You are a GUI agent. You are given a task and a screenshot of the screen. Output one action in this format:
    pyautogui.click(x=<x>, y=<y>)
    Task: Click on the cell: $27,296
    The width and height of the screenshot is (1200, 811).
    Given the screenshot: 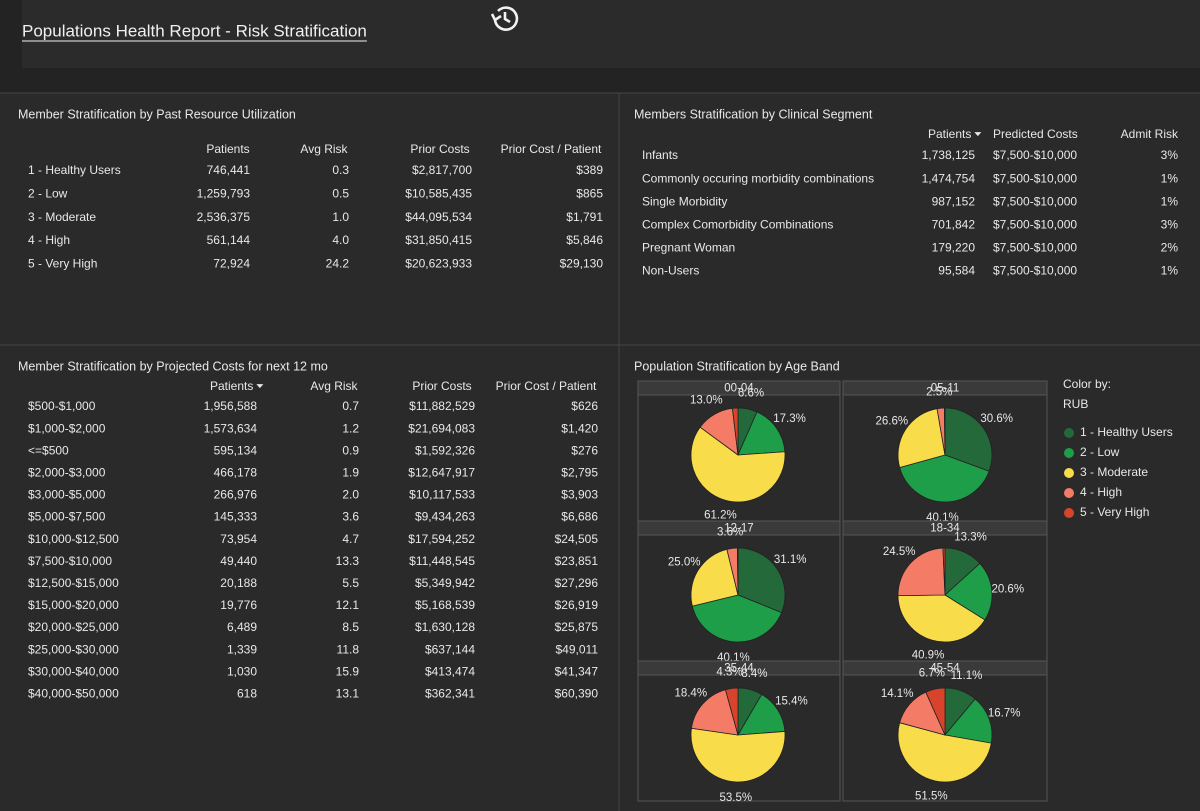 What is the action you would take?
    pyautogui.click(x=577, y=583)
    